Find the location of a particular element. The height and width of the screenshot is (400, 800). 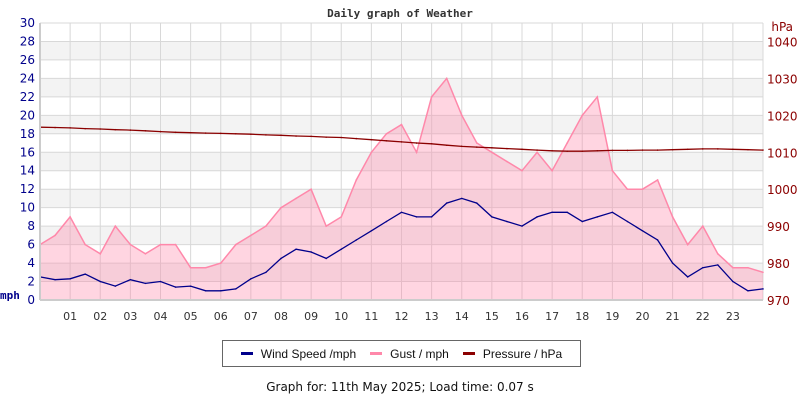

x-tick-label: 16 is located at coordinates (522, 316).